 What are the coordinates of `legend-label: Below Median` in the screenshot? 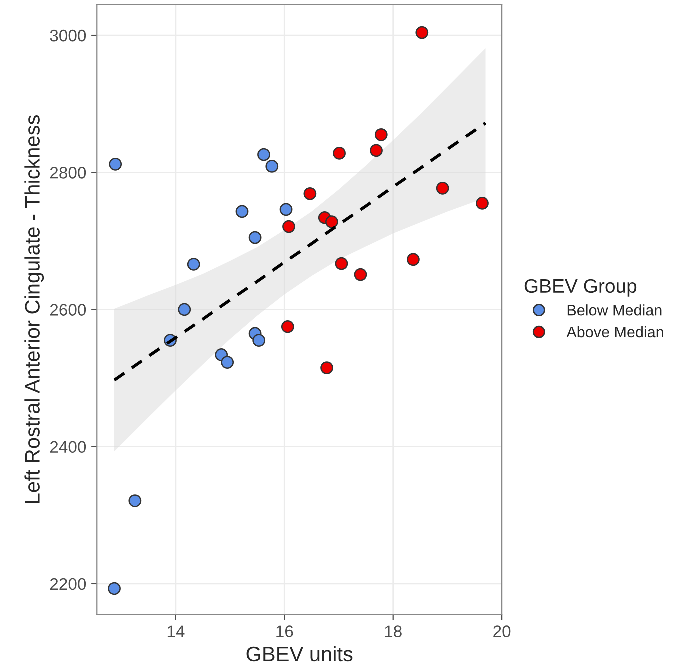 It's located at (615, 310).